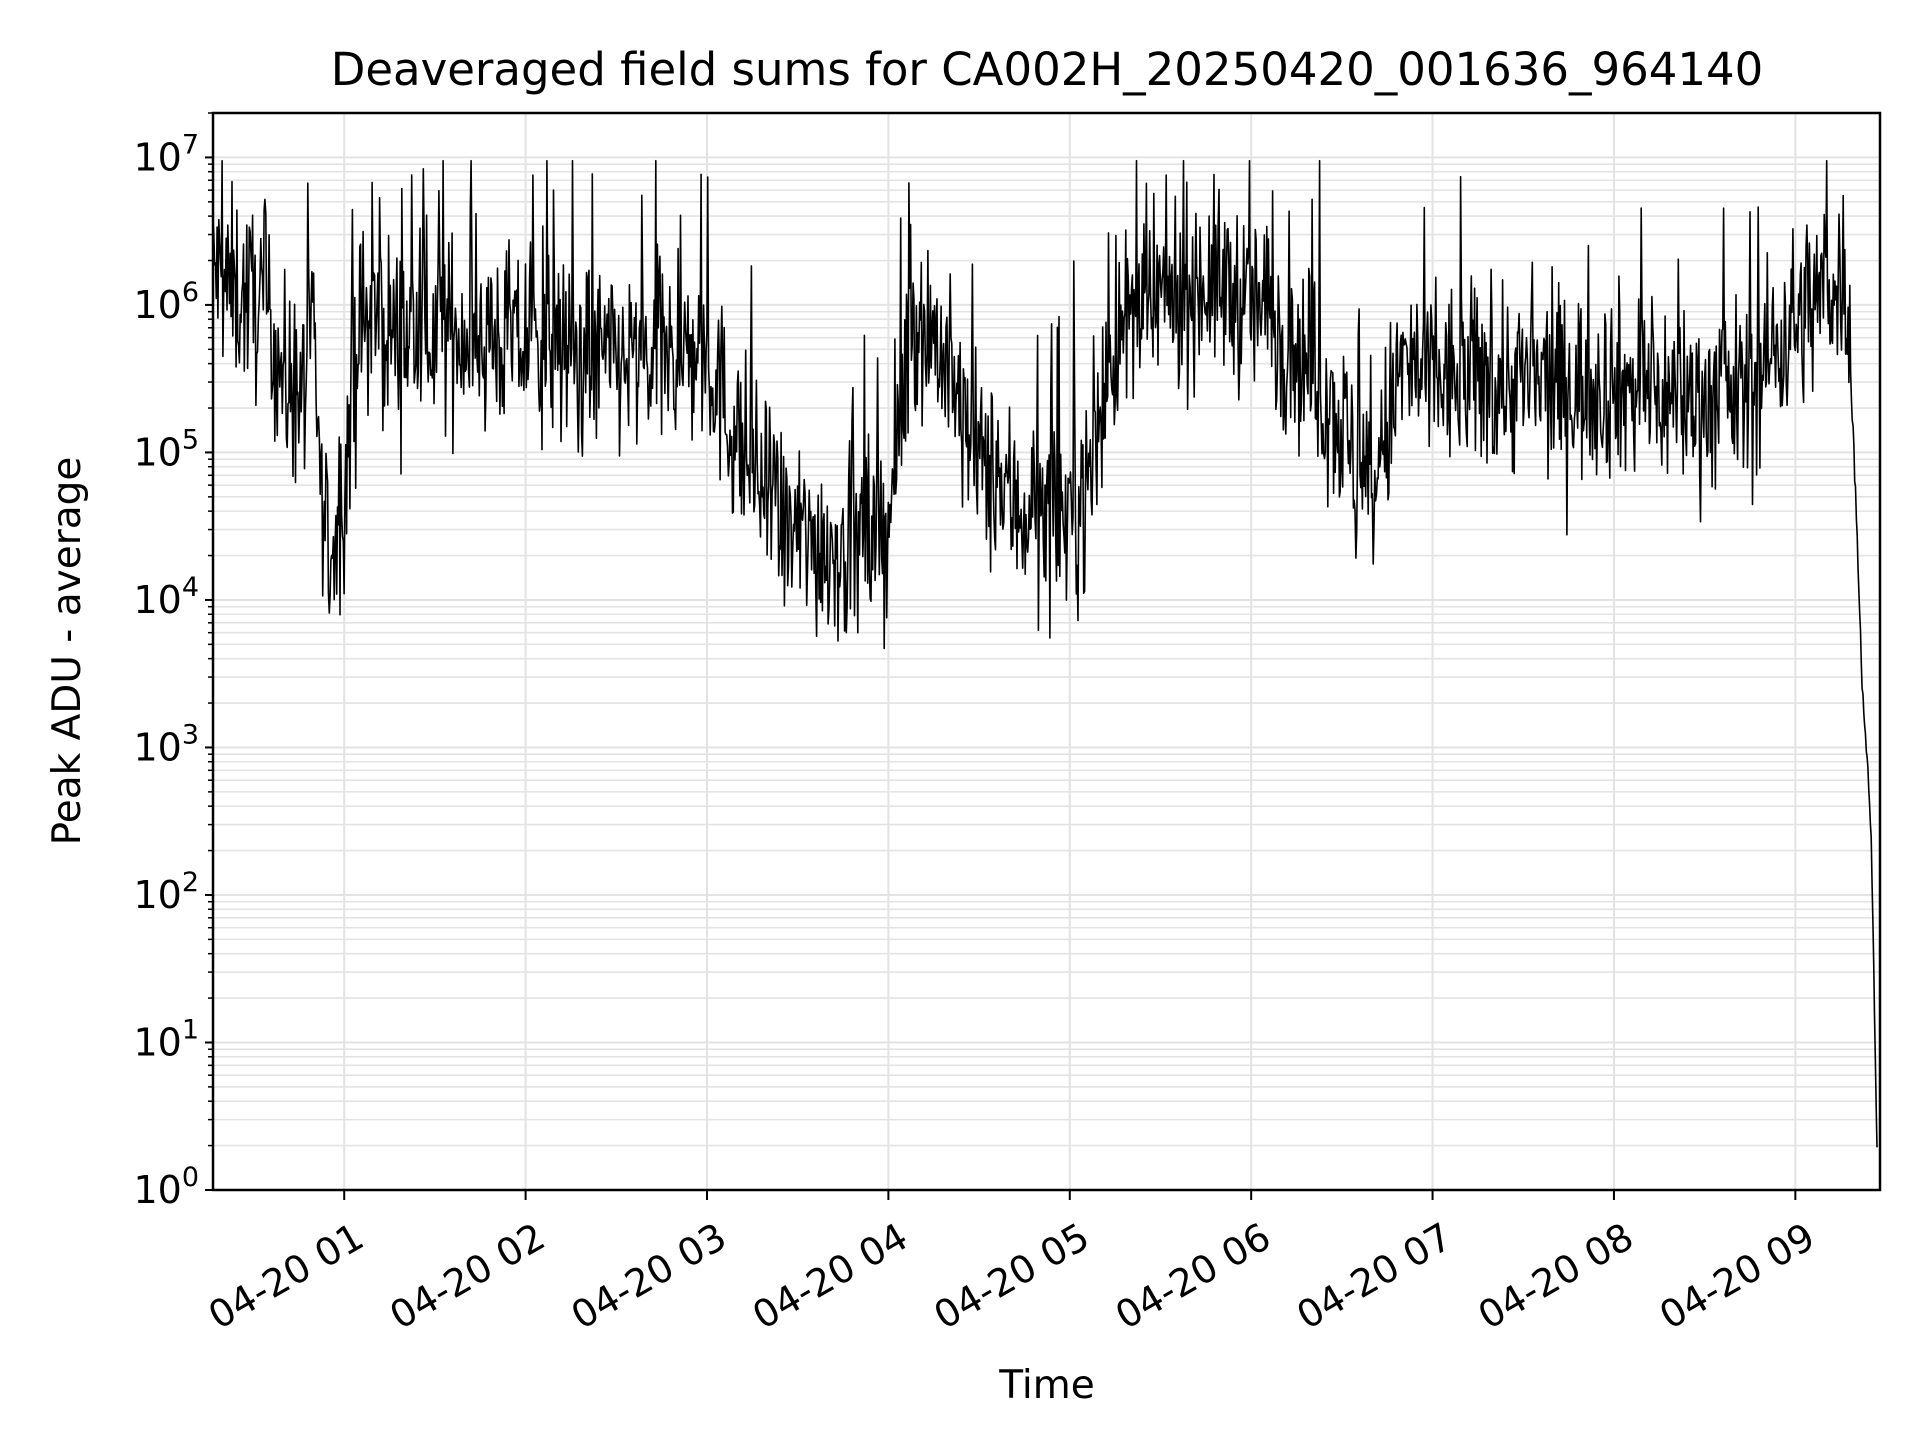  What do you see at coordinates (166, 449) in the screenshot?
I see `y-tick-label: 105` at bounding box center [166, 449].